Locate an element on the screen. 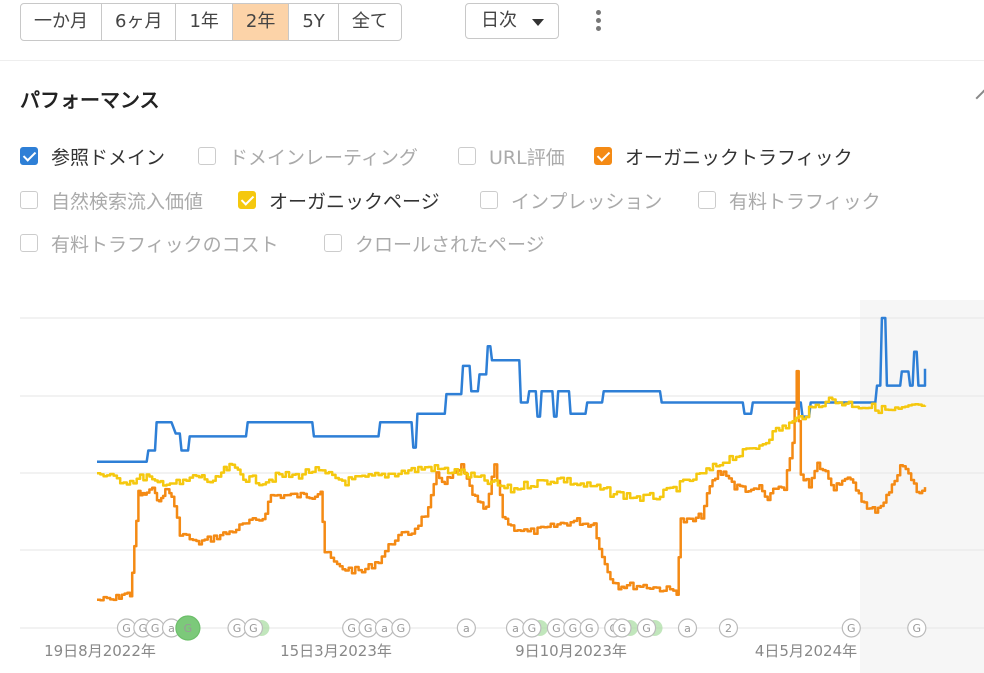 The height and width of the screenshot is (673, 984). more-options-icon is located at coordinates (598, 22).